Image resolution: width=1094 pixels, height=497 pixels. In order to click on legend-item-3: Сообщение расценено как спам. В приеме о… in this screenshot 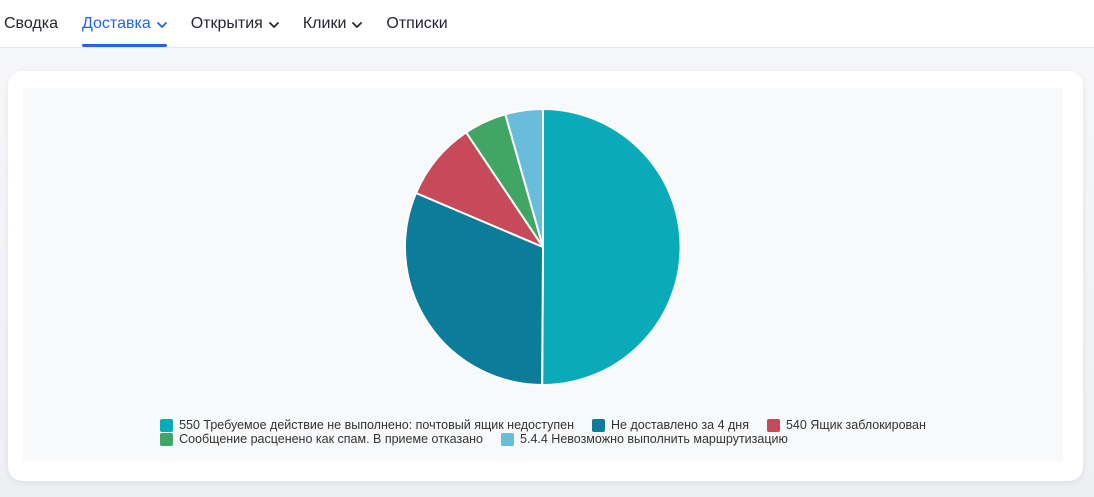, I will do `click(321, 439)`.